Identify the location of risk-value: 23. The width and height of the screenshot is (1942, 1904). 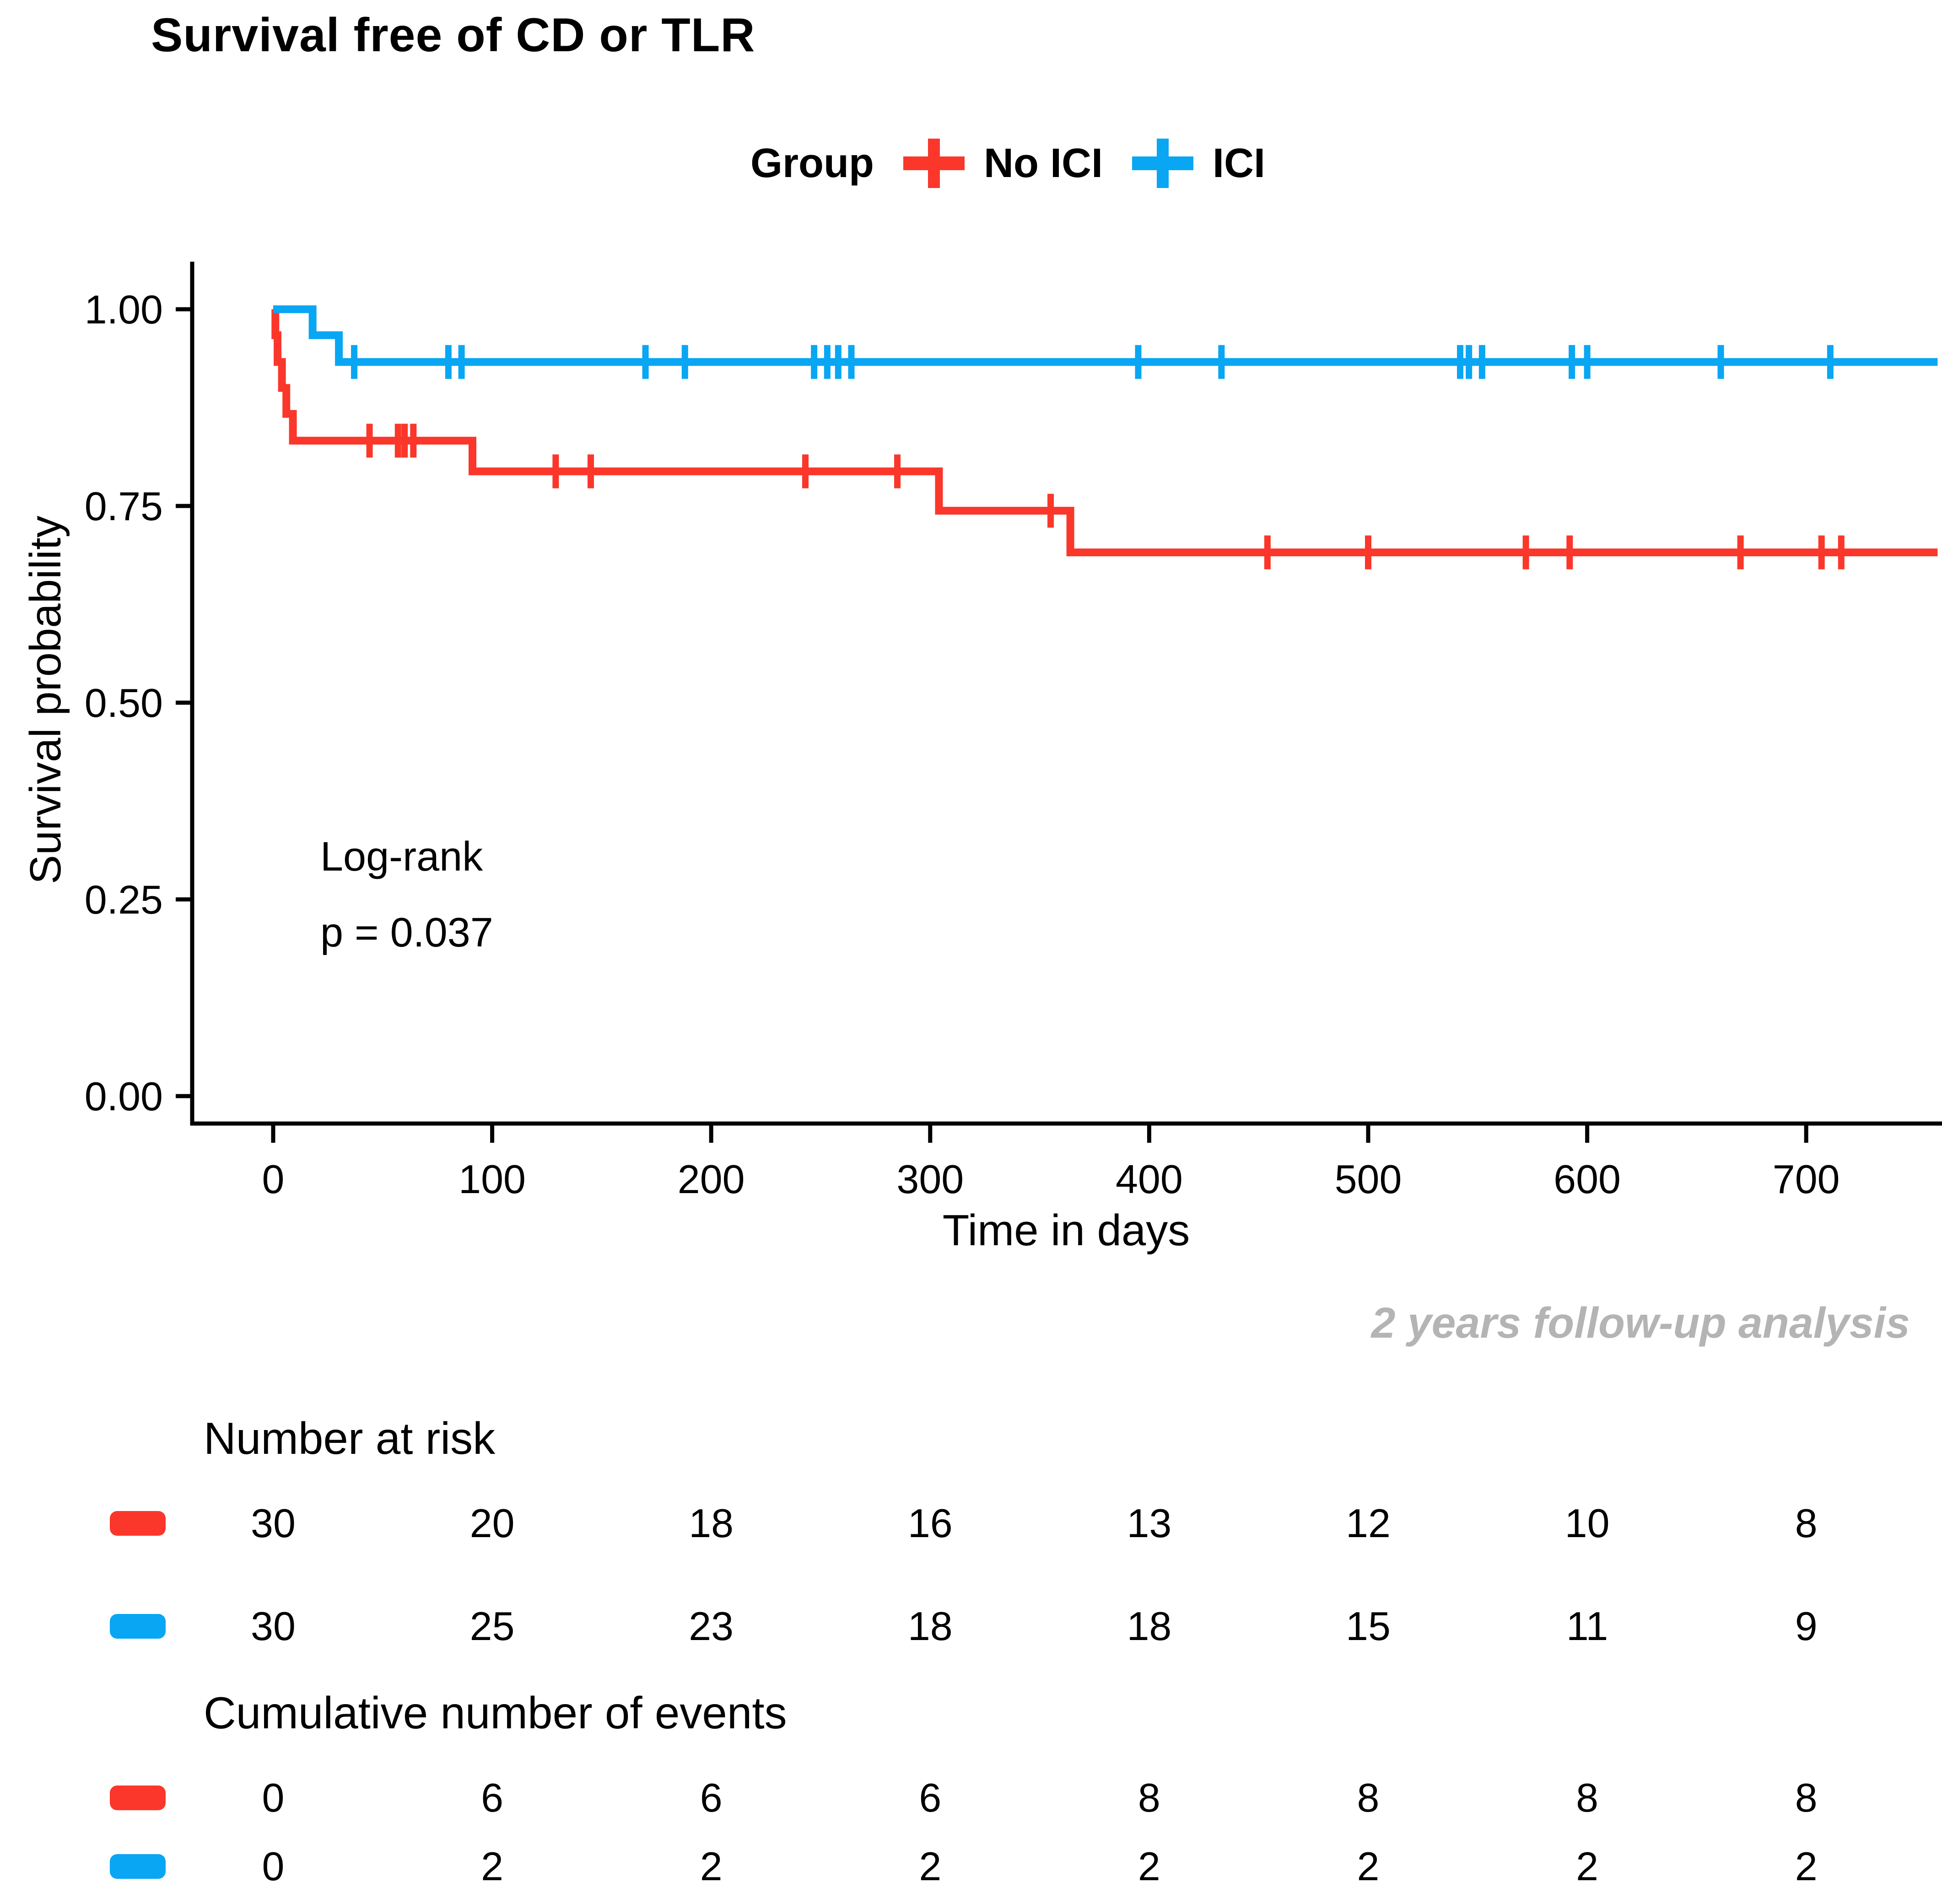
(712, 1626).